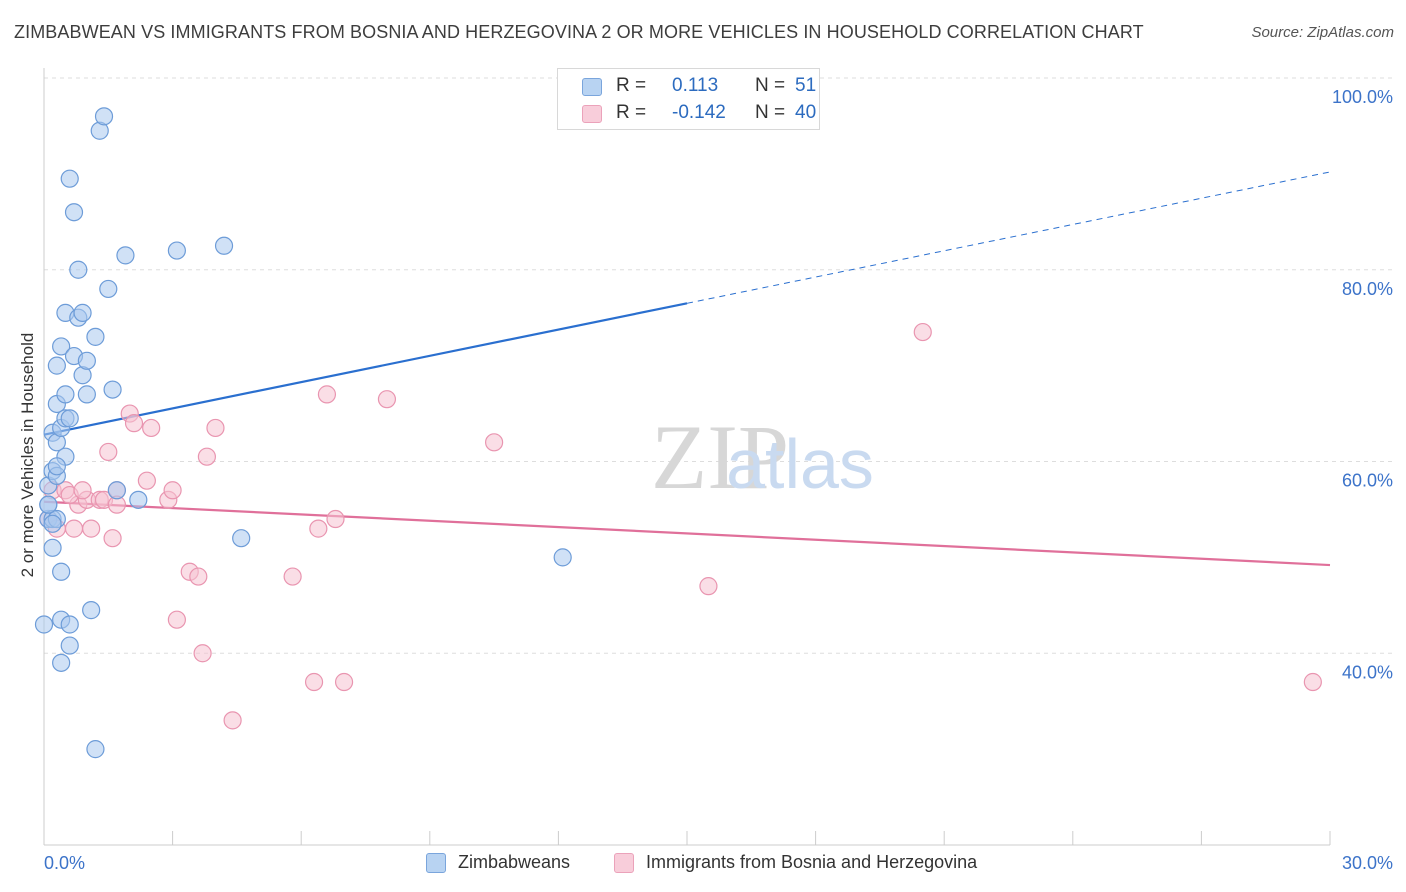  Describe the element at coordinates (806, 112) in the screenshot. I see `n-value: 40` at that location.